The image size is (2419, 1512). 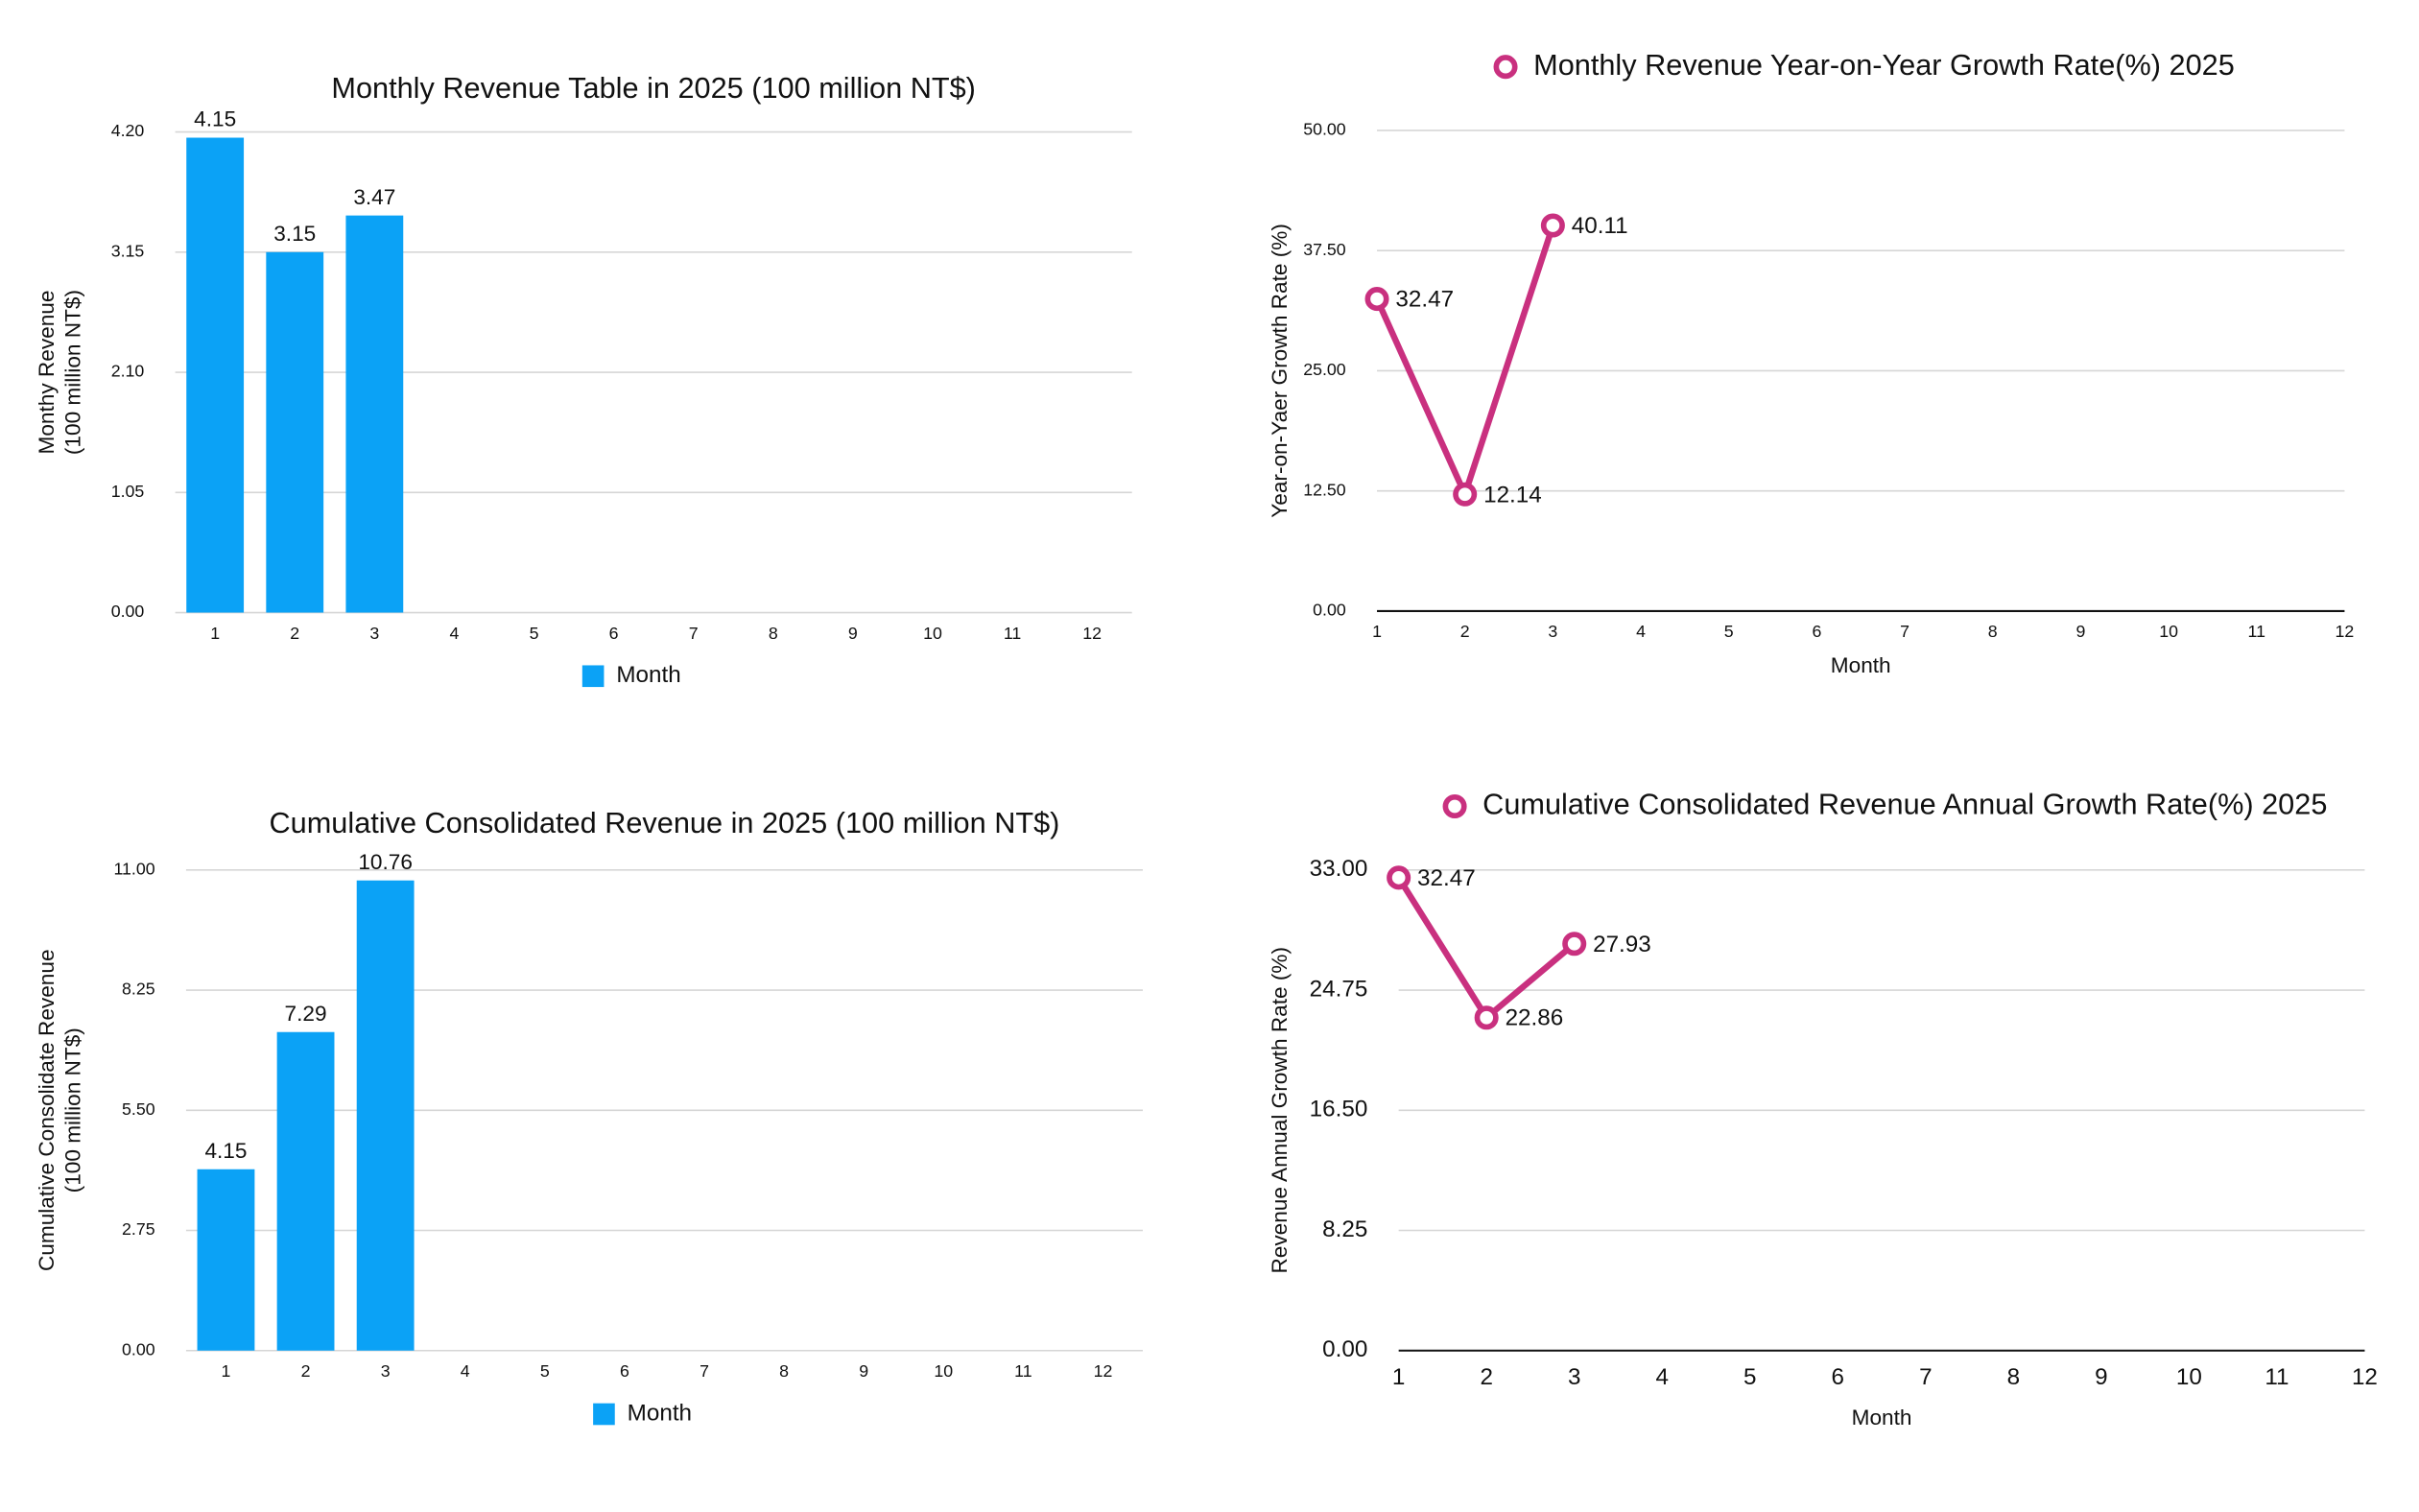 What do you see at coordinates (47, 373) in the screenshot?
I see `y-axis-label: Monthy Revenue` at bounding box center [47, 373].